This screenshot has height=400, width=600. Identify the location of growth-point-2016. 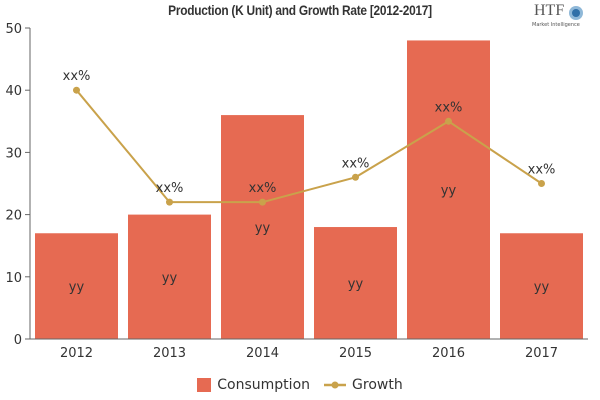
(448, 121).